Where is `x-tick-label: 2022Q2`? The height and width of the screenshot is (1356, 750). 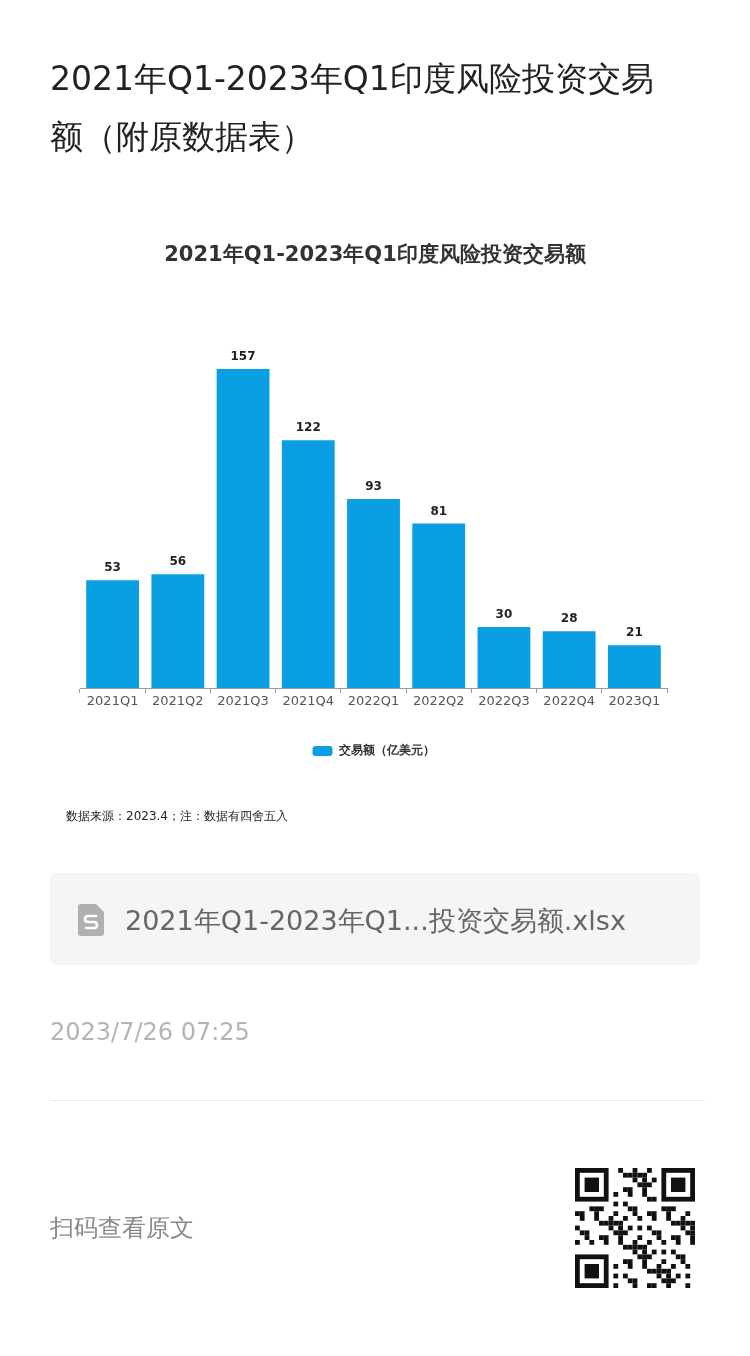 x-tick-label: 2022Q2 is located at coordinates (438, 701).